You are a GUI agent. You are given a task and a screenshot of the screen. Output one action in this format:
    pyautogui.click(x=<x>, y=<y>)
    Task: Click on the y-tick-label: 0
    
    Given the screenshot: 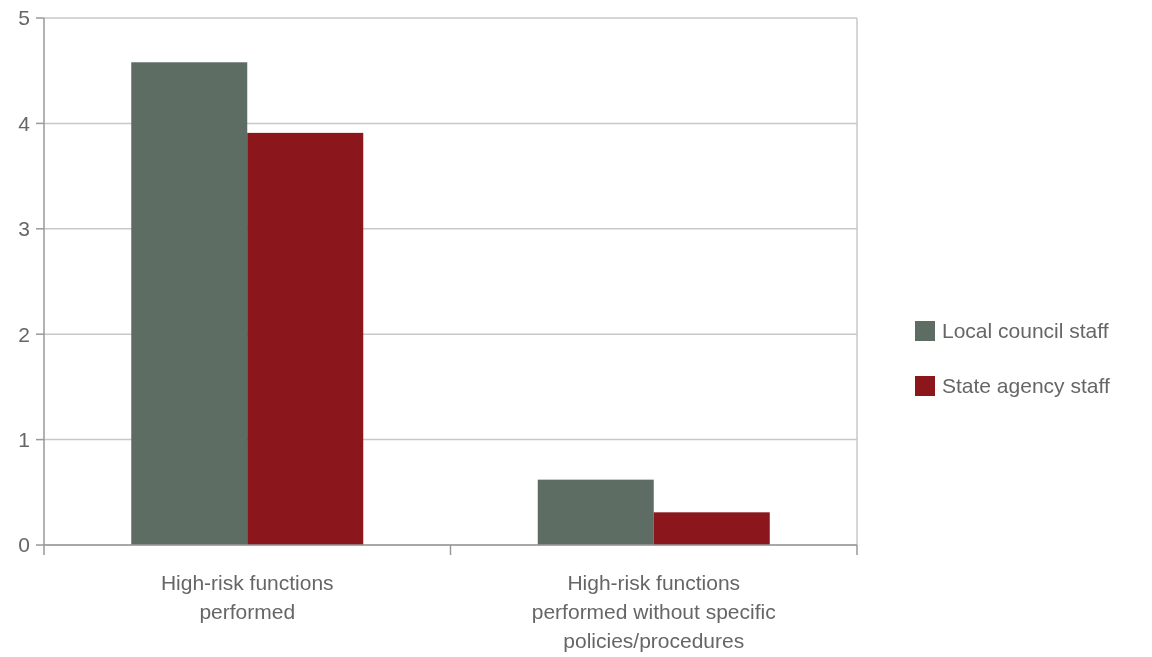 What is the action you would take?
    pyautogui.click(x=24, y=545)
    